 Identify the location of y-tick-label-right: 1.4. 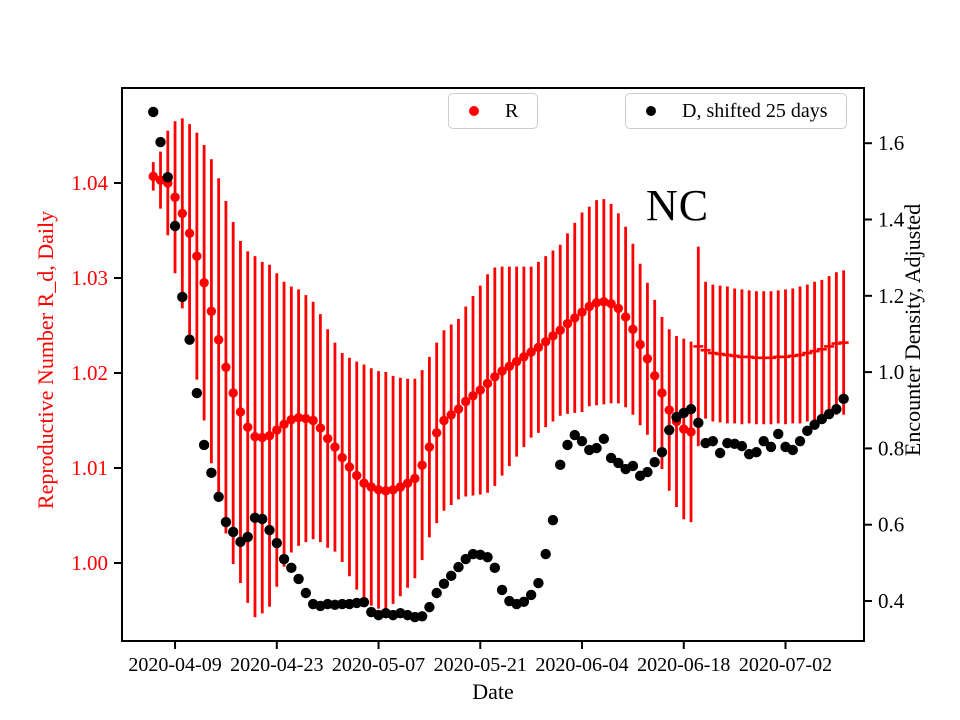
(891, 220).